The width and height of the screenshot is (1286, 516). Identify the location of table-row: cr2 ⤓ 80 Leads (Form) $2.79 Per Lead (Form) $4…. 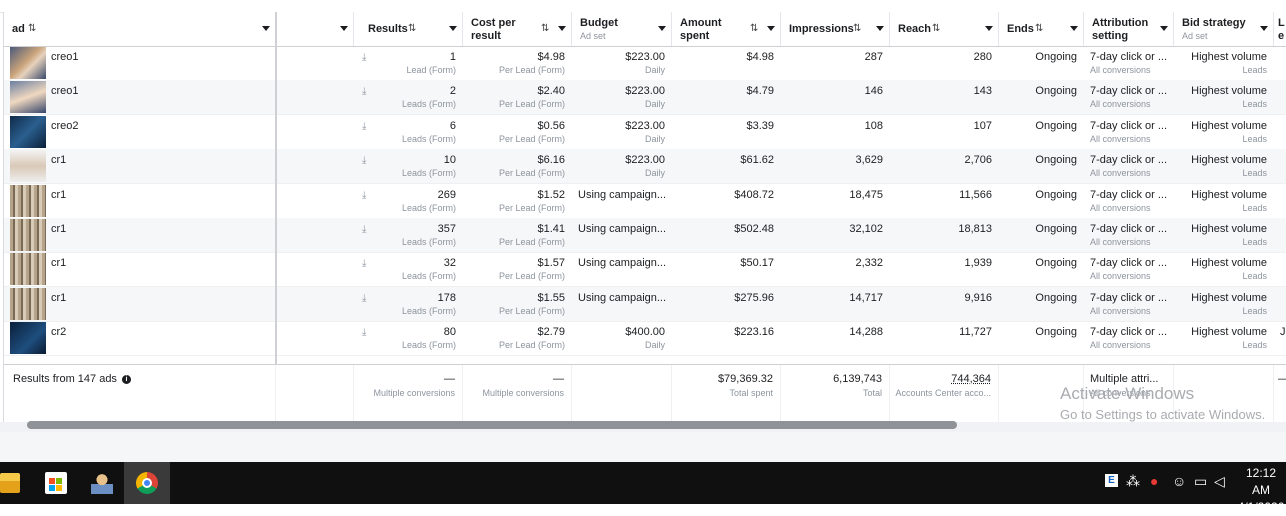
(645, 338).